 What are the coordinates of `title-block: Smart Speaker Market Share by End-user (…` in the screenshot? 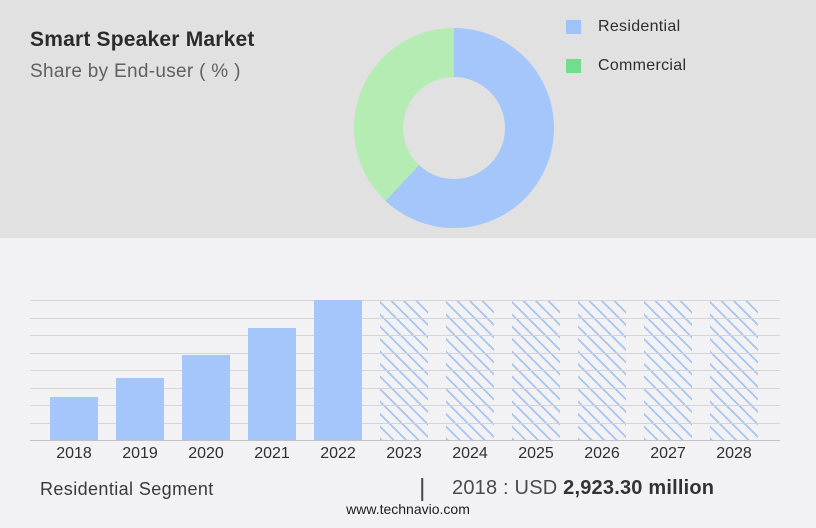 It's located at (142, 55).